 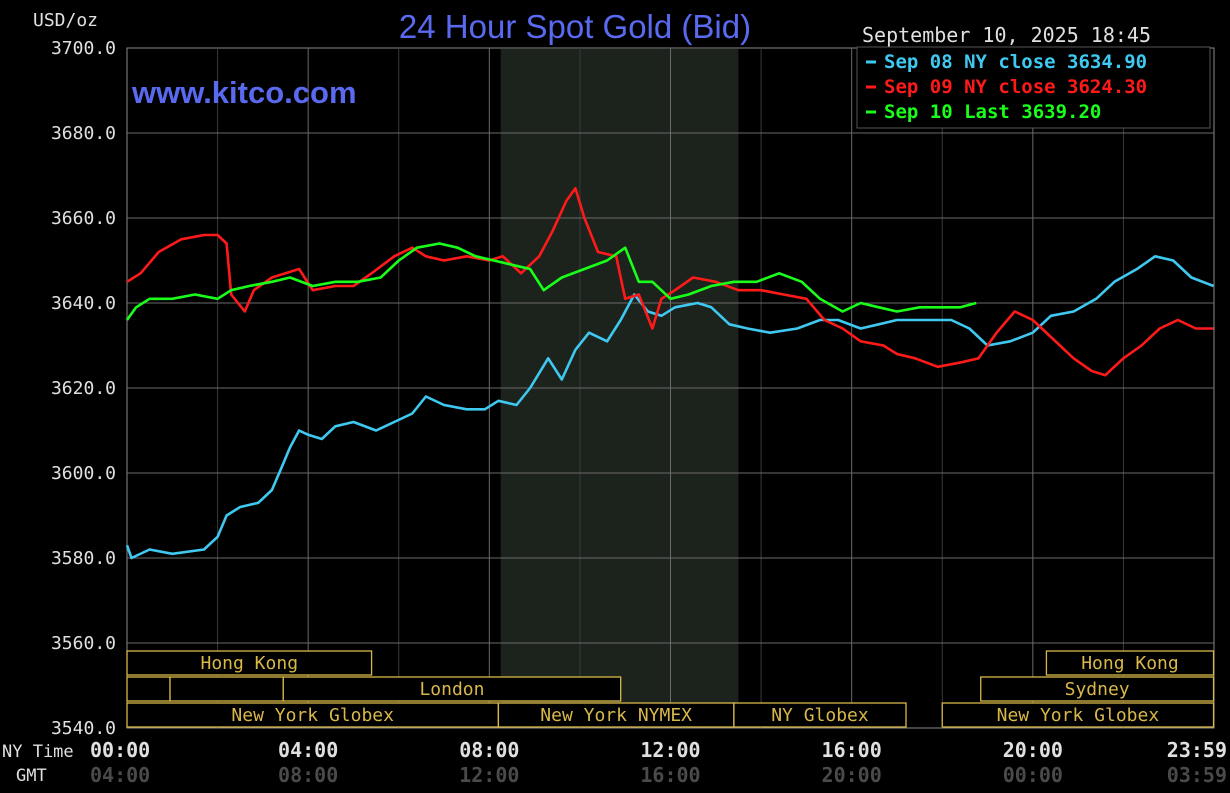 I want to click on session-label: London, so click(x=451, y=689).